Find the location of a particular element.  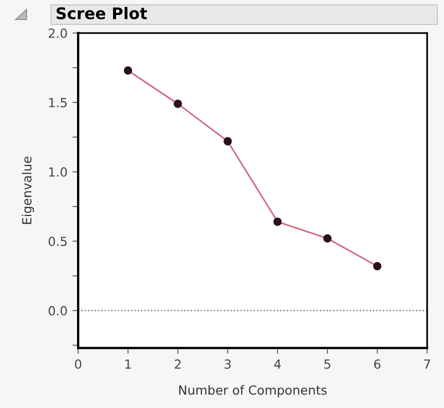

x-tick-label: 3 is located at coordinates (227, 364).